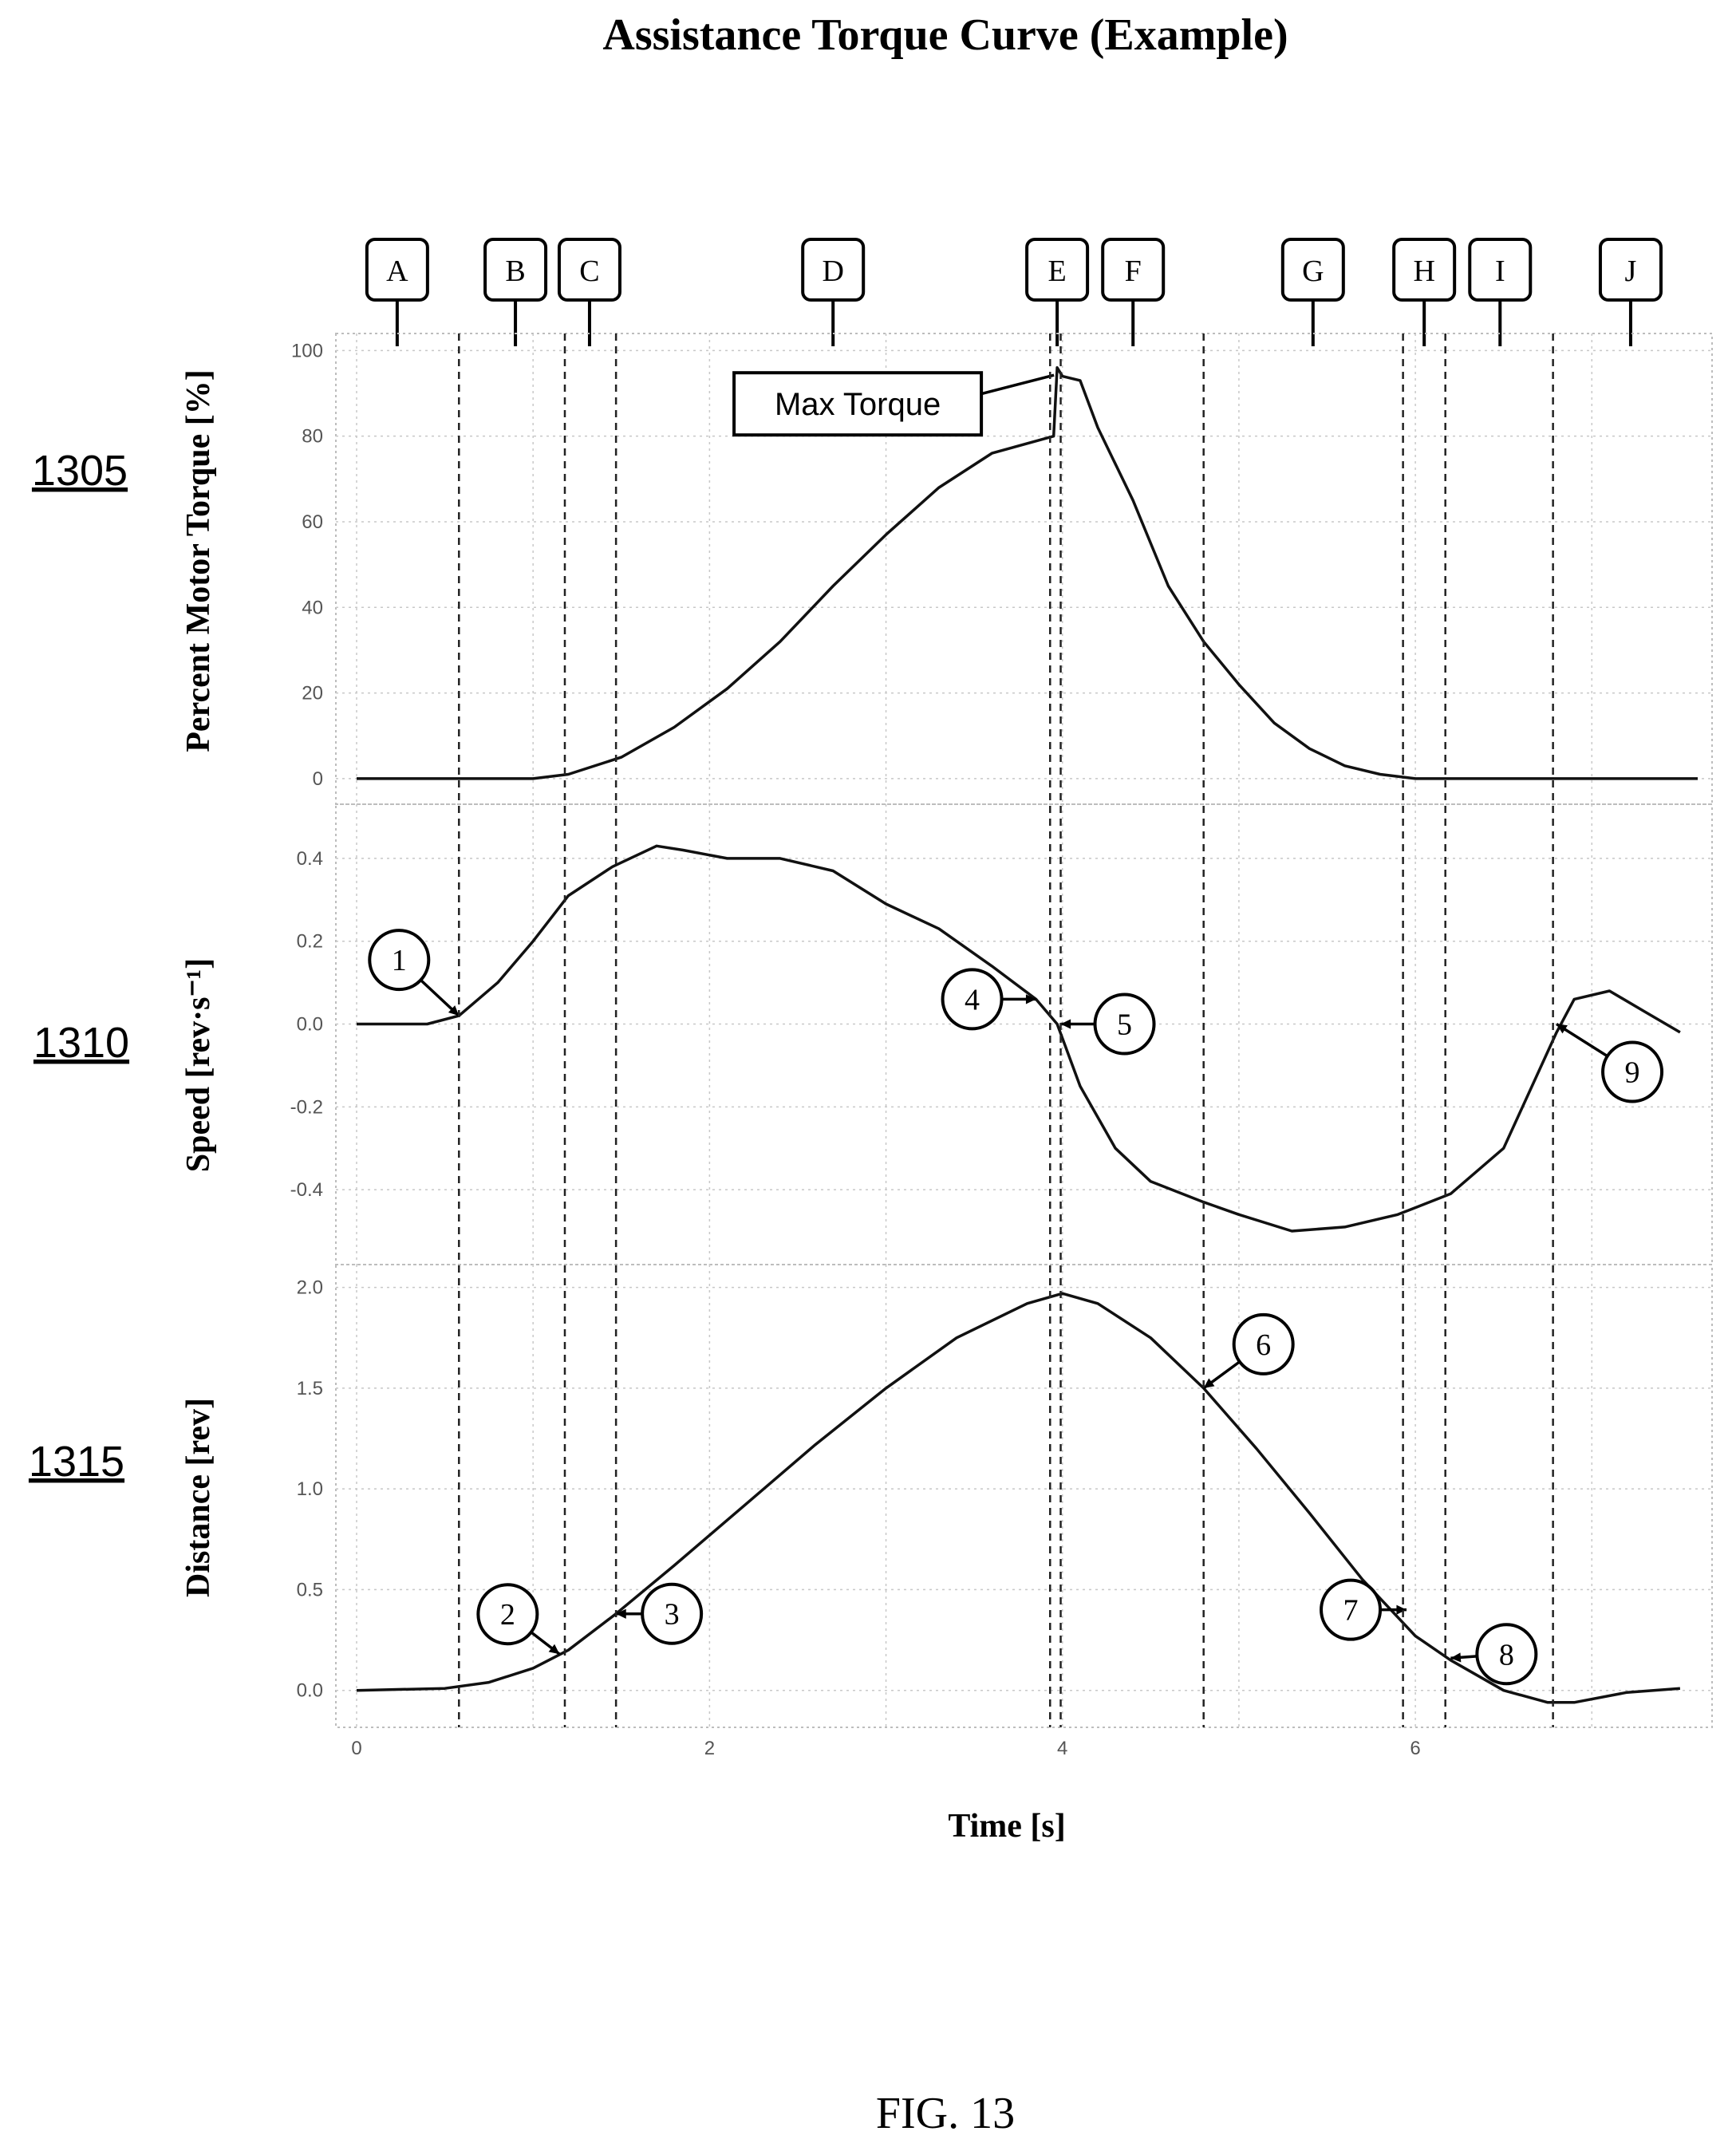 The height and width of the screenshot is (2147, 1736). Describe the element at coordinates (832, 271) in the screenshot. I see `svg-text: D` at that location.